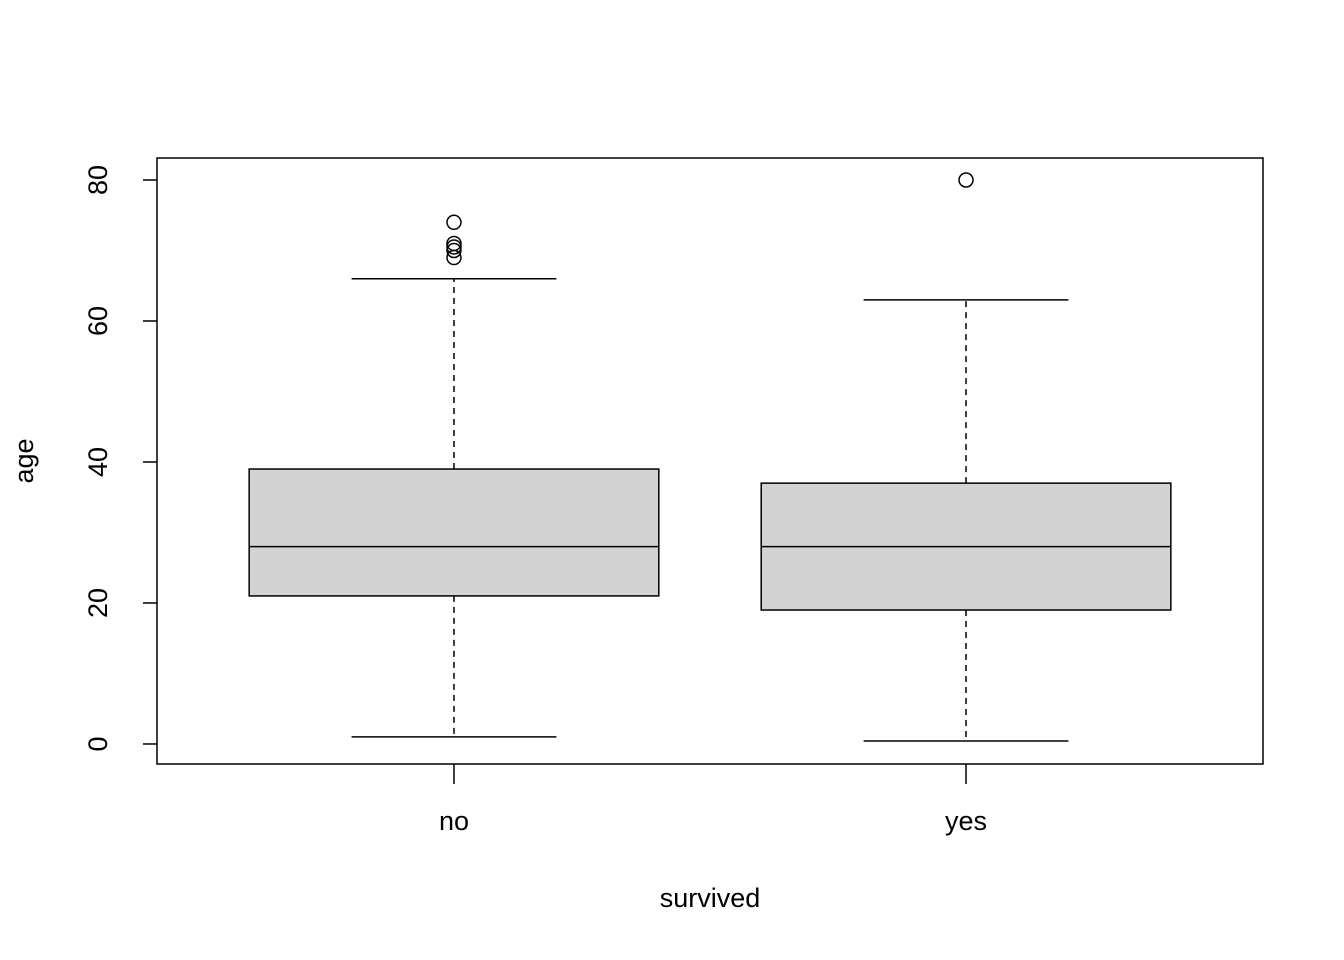  Describe the element at coordinates (98, 321) in the screenshot. I see `y-tick-label: 60` at that location.